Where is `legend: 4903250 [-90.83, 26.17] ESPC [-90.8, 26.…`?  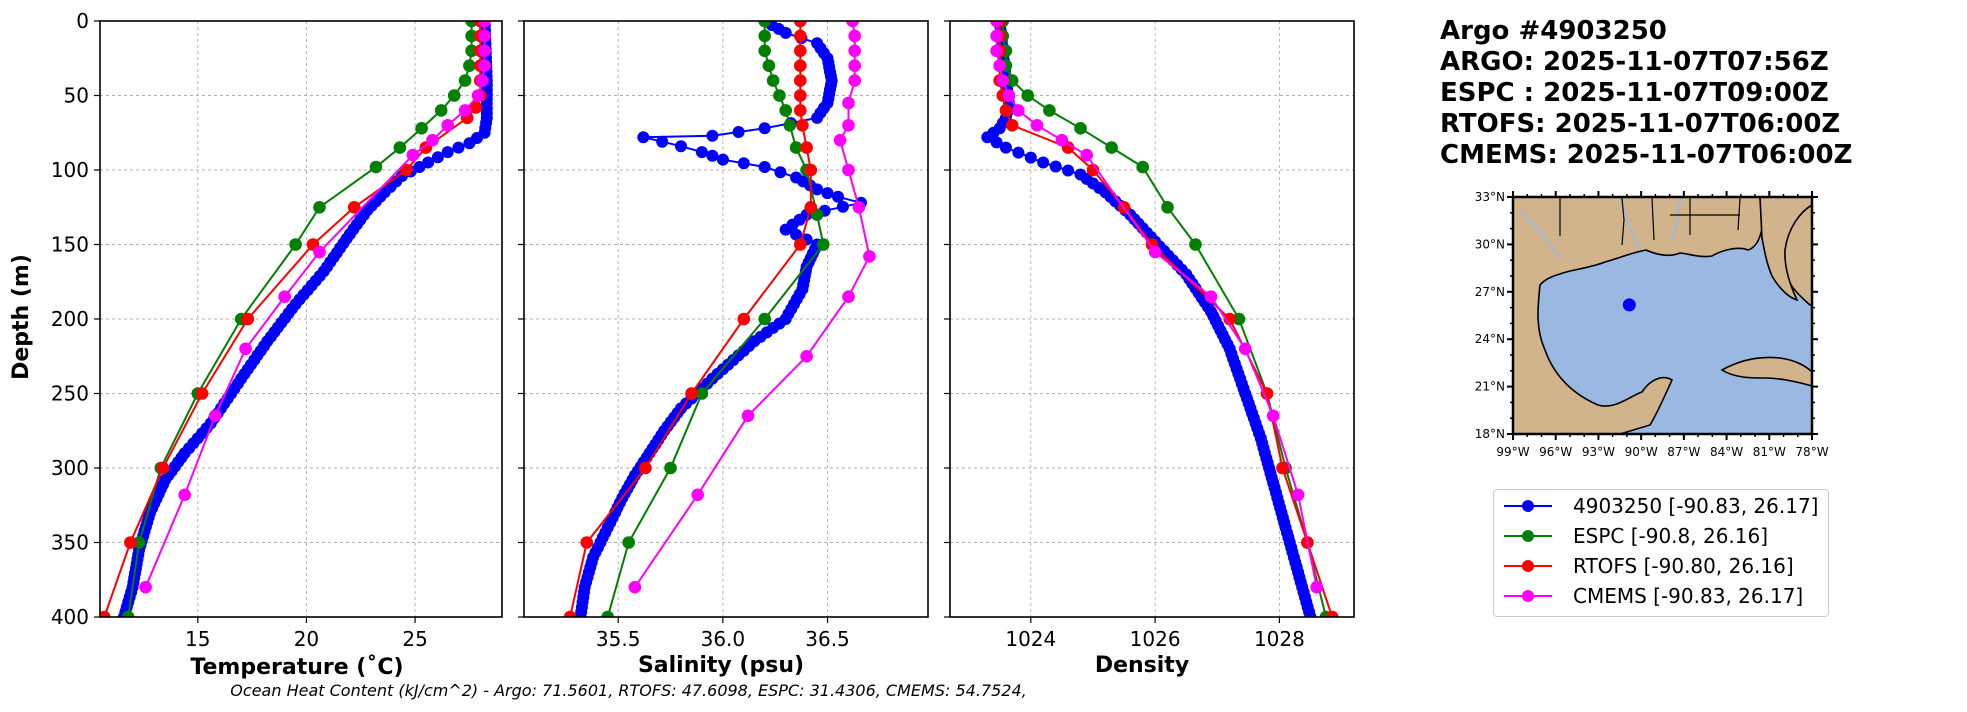
legend: 4903250 [-90.83, 26.17] ESPC [-90.8, 26.… is located at coordinates (1661, 553).